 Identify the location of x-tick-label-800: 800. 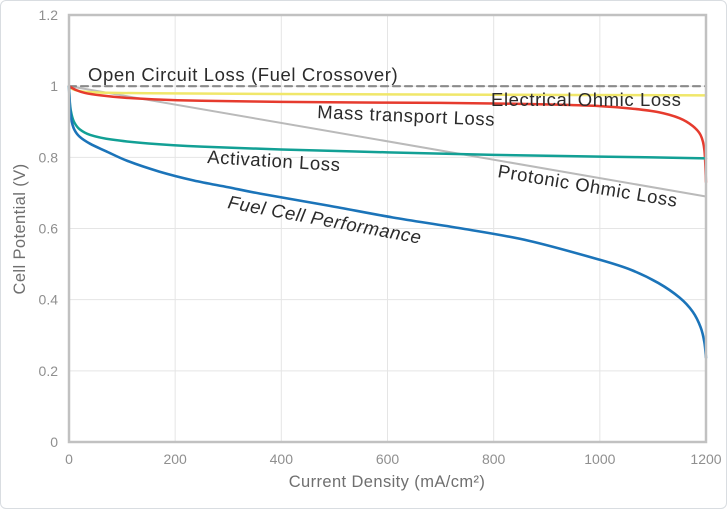
(494, 459).